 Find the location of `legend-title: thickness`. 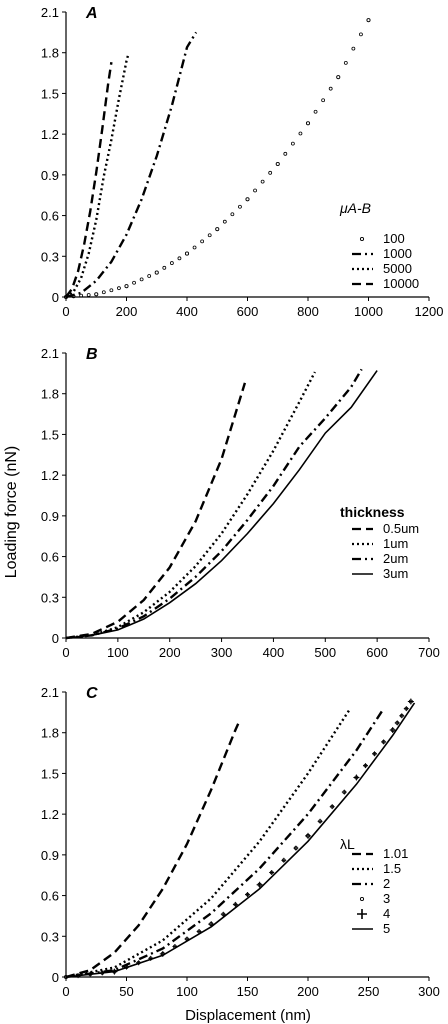

legend-title: thickness is located at coordinates (372, 512).